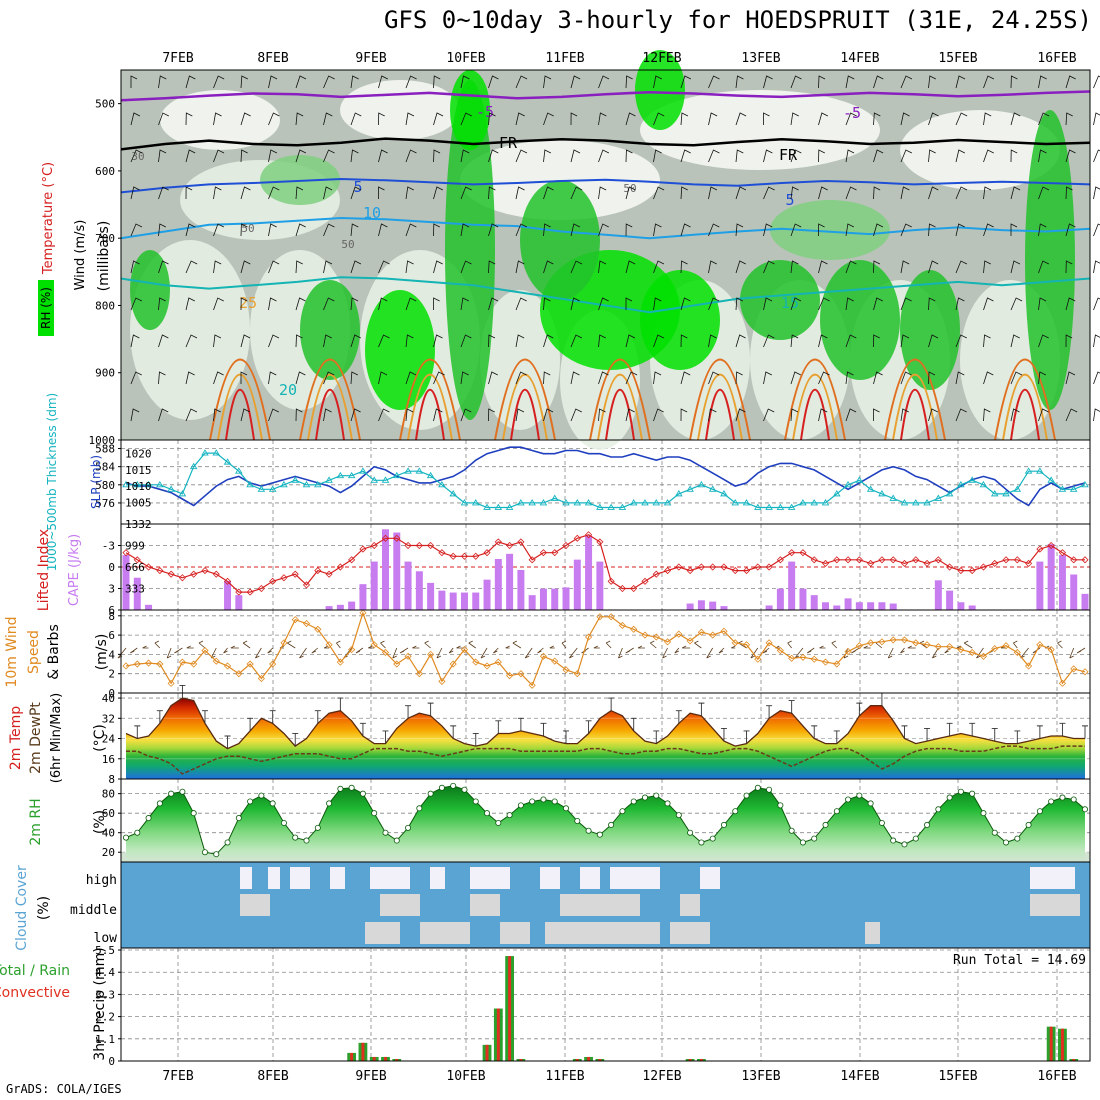  I want to click on axis-label: Wind (m/s), so click(80, 255).